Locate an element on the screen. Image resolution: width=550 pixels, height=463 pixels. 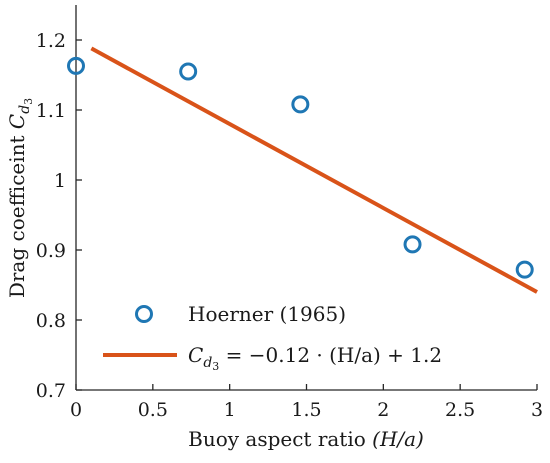
legend: Hoerner (1965) Cd3 = −0.12 · (H/a) + 1.2 is located at coordinates (272, 337).